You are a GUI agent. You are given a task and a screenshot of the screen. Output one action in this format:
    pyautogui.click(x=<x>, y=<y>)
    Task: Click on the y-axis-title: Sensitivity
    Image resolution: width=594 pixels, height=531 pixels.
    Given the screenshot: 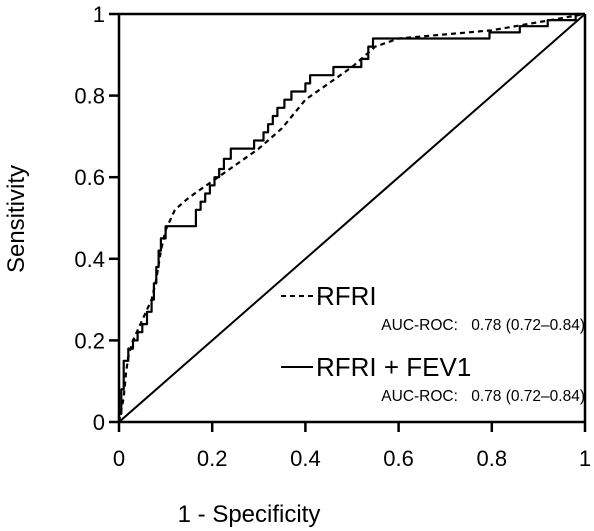 What is the action you would take?
    pyautogui.click(x=16, y=219)
    